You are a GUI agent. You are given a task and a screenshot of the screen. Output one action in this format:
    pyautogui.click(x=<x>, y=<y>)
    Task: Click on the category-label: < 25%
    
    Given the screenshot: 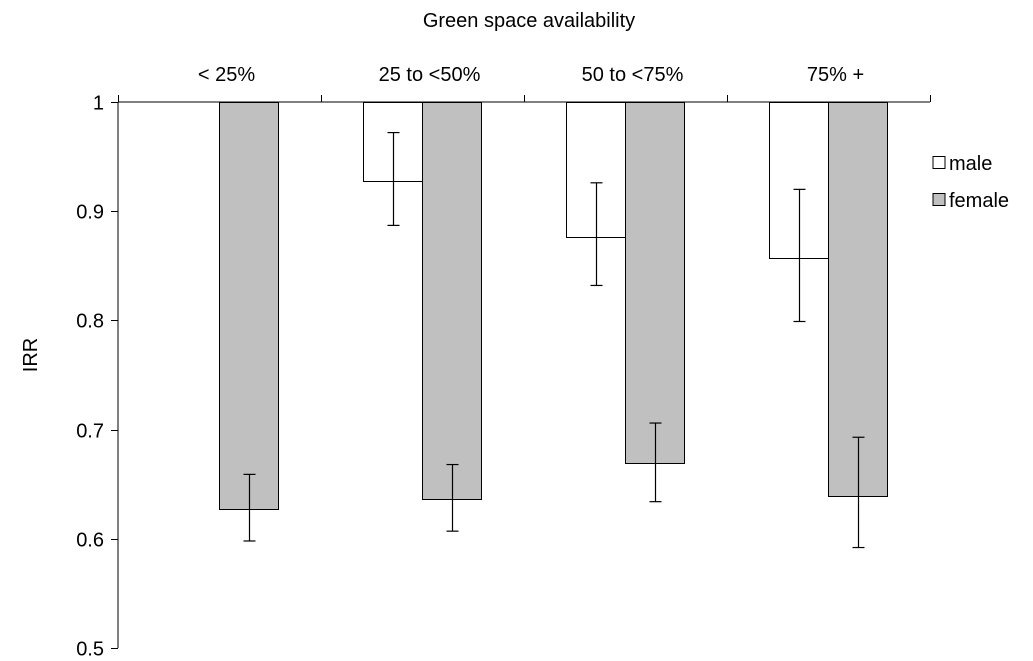 What is the action you would take?
    pyautogui.click(x=226, y=75)
    